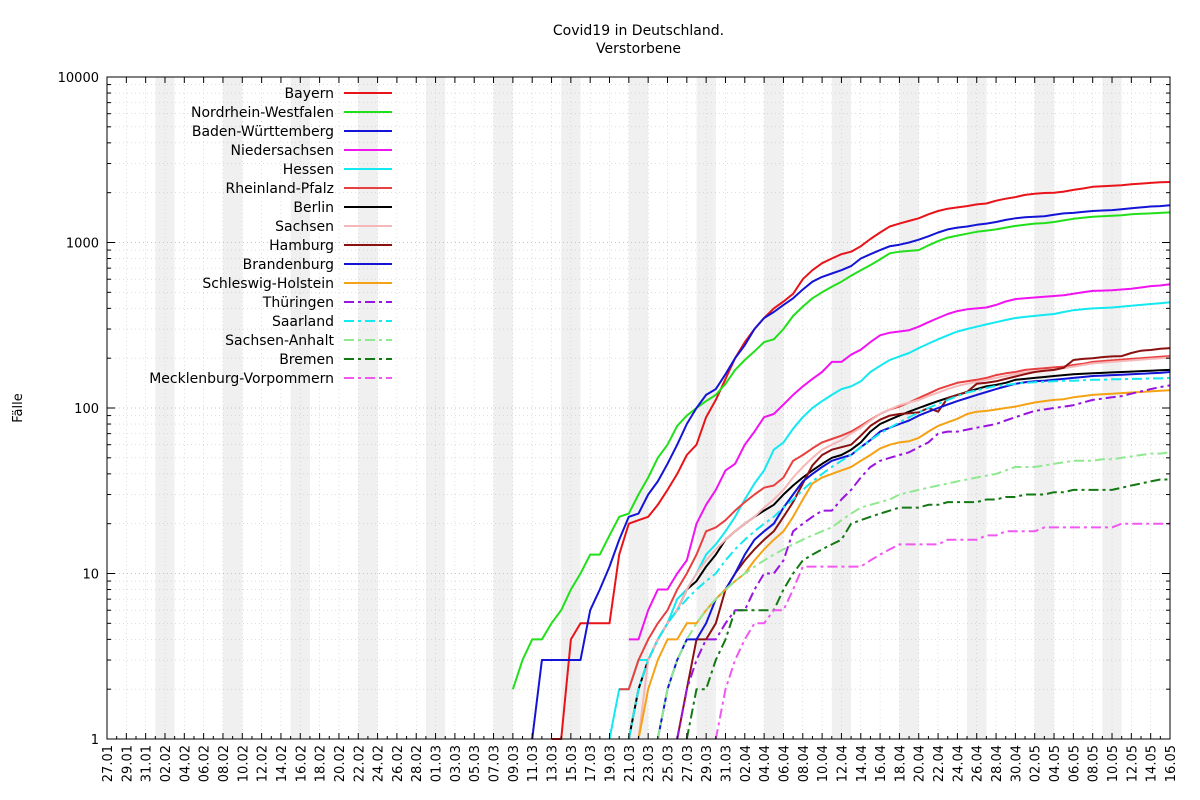  Describe the element at coordinates (282, 151) in the screenshot. I see `legend-label: Niedersachsen` at that location.